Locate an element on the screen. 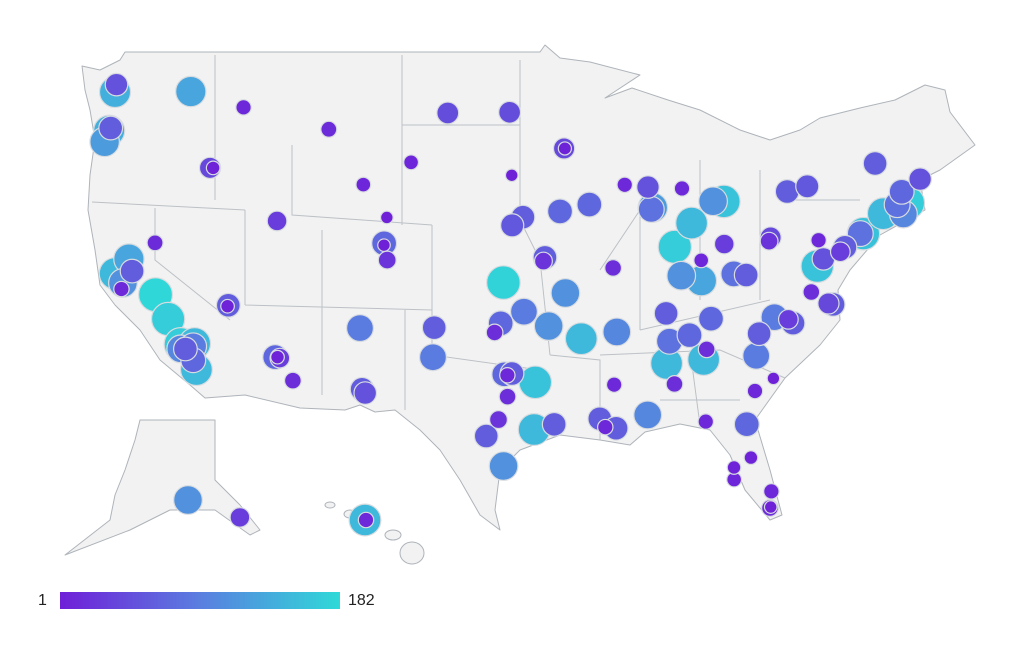 The height and width of the screenshot is (658, 1024). color-scale-max: 182 is located at coordinates (361, 600).